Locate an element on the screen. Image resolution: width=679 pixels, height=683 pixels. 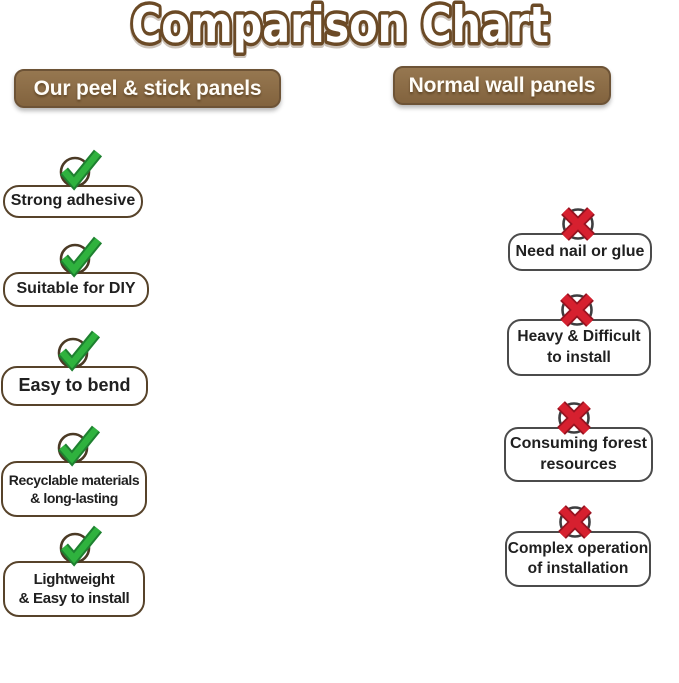
pendant-light is located at coordinates (174, 265).